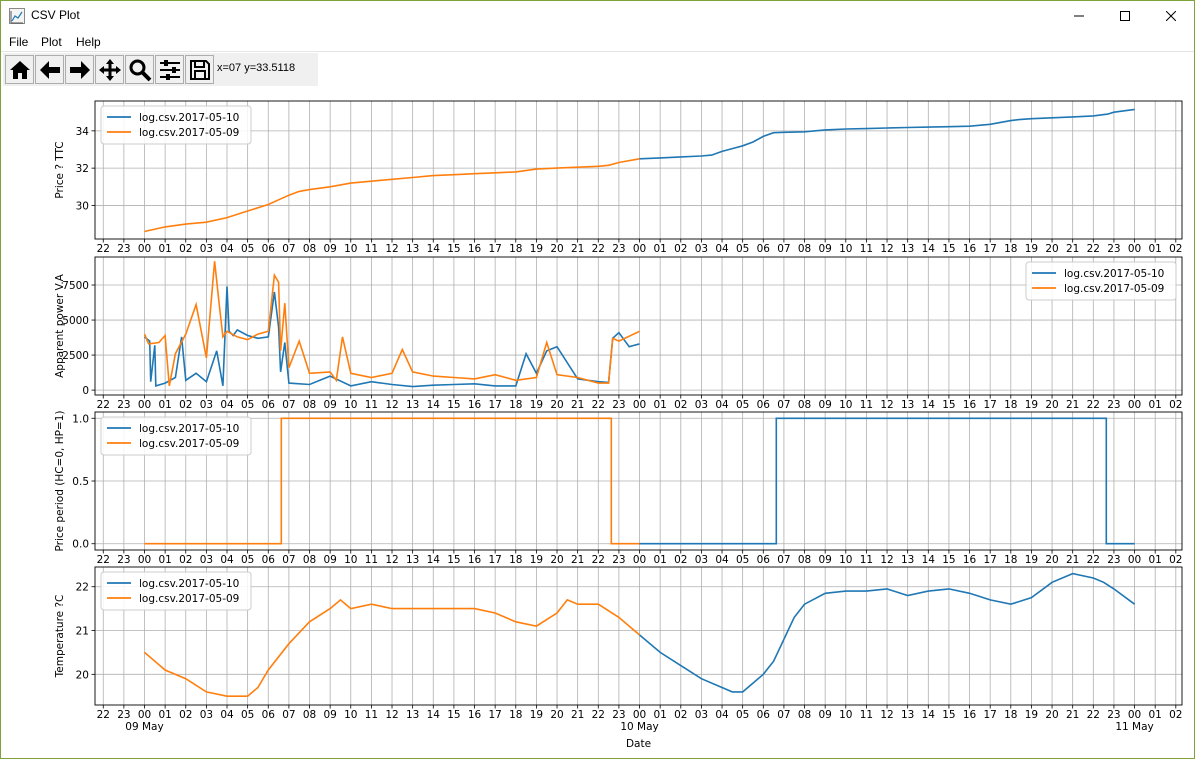 The width and height of the screenshot is (1195, 759). Describe the element at coordinates (49, 69) in the screenshot. I see `back-button` at that location.